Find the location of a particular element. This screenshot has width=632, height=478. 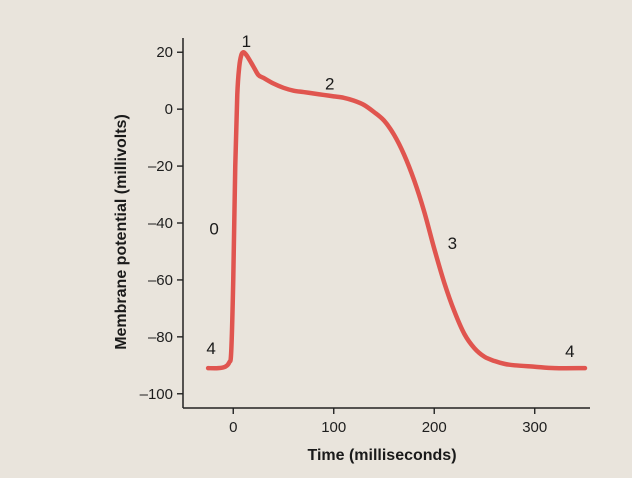

phase-label-2: 2 is located at coordinates (329, 84).